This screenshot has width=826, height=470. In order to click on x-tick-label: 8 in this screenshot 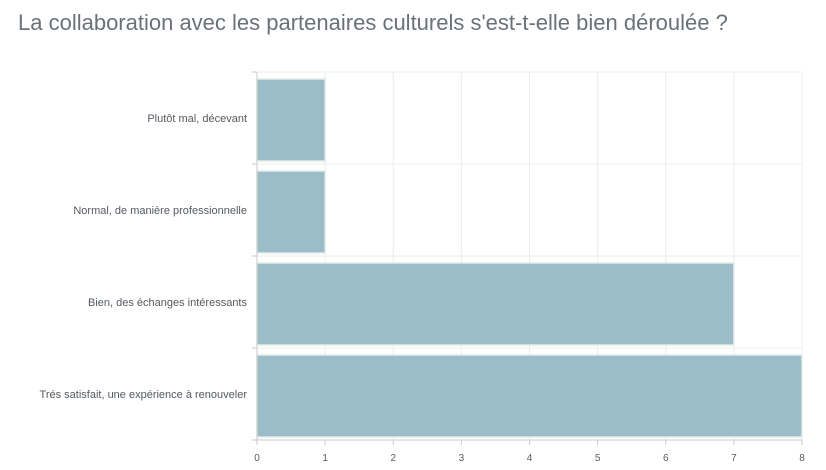, I will do `click(802, 458)`.